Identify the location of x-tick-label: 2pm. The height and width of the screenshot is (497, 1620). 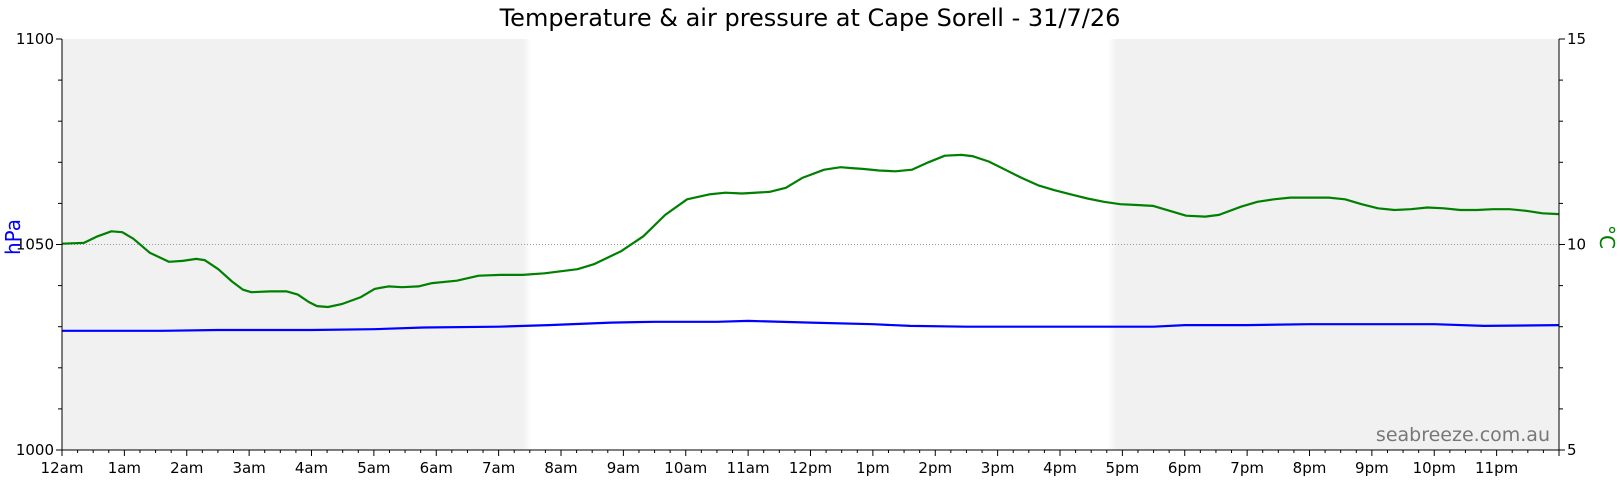
(935, 468).